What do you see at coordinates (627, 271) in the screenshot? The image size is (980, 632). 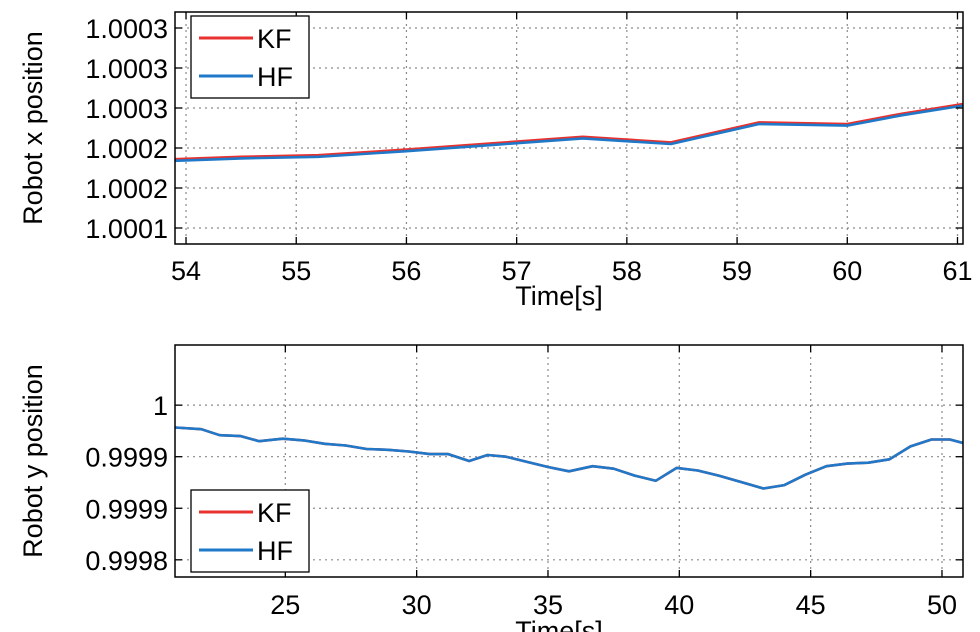 I see `x-tick-label: 58` at bounding box center [627, 271].